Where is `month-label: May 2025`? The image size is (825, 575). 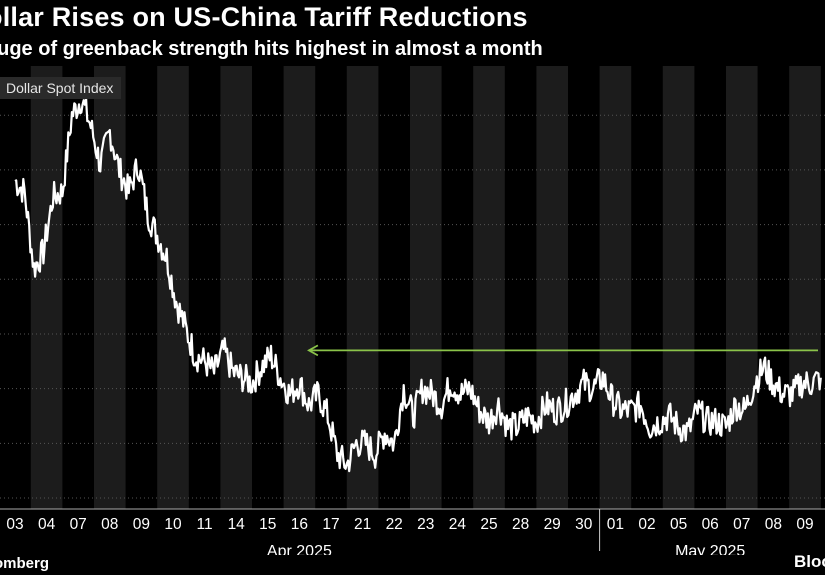 month-label: May 2025 is located at coordinates (710, 549).